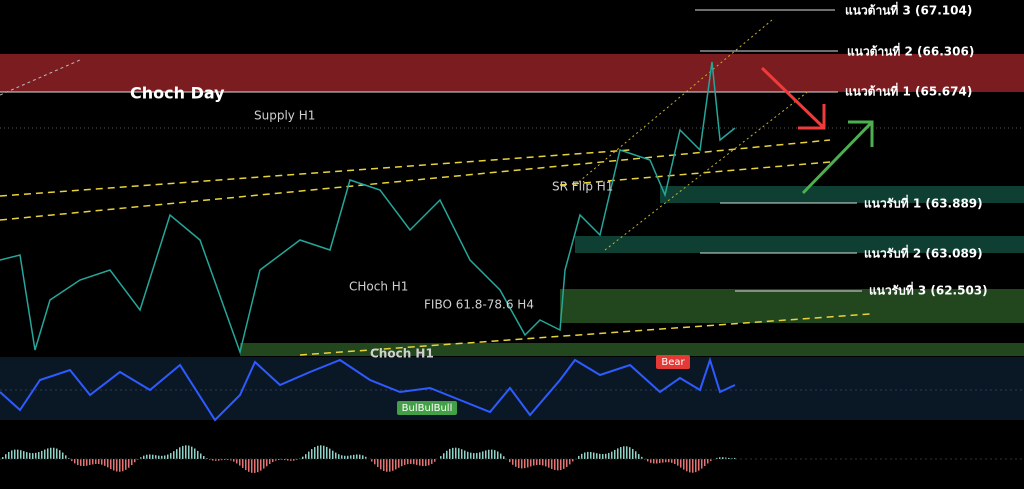  Describe the element at coordinates (177, 93) in the screenshot. I see `choch-day-label: Choch Day` at that location.